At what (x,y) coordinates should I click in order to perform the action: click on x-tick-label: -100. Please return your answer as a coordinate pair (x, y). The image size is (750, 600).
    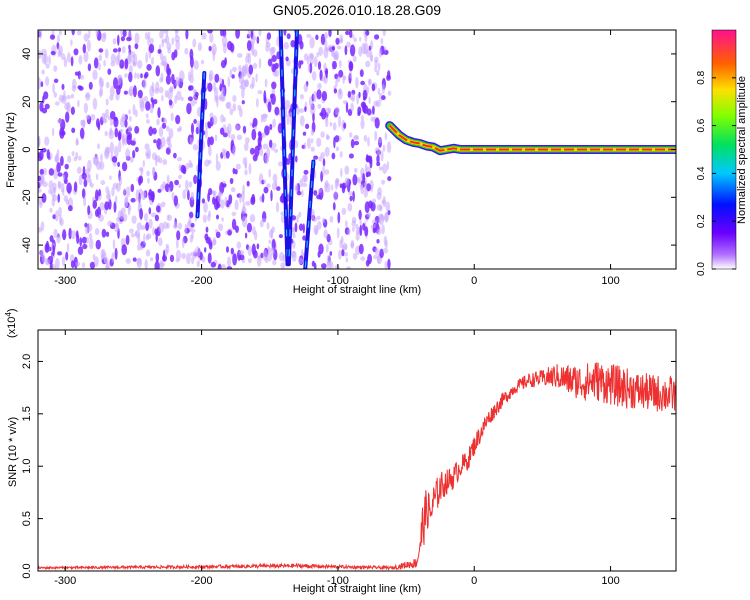
    Looking at the image, I should click on (338, 581).